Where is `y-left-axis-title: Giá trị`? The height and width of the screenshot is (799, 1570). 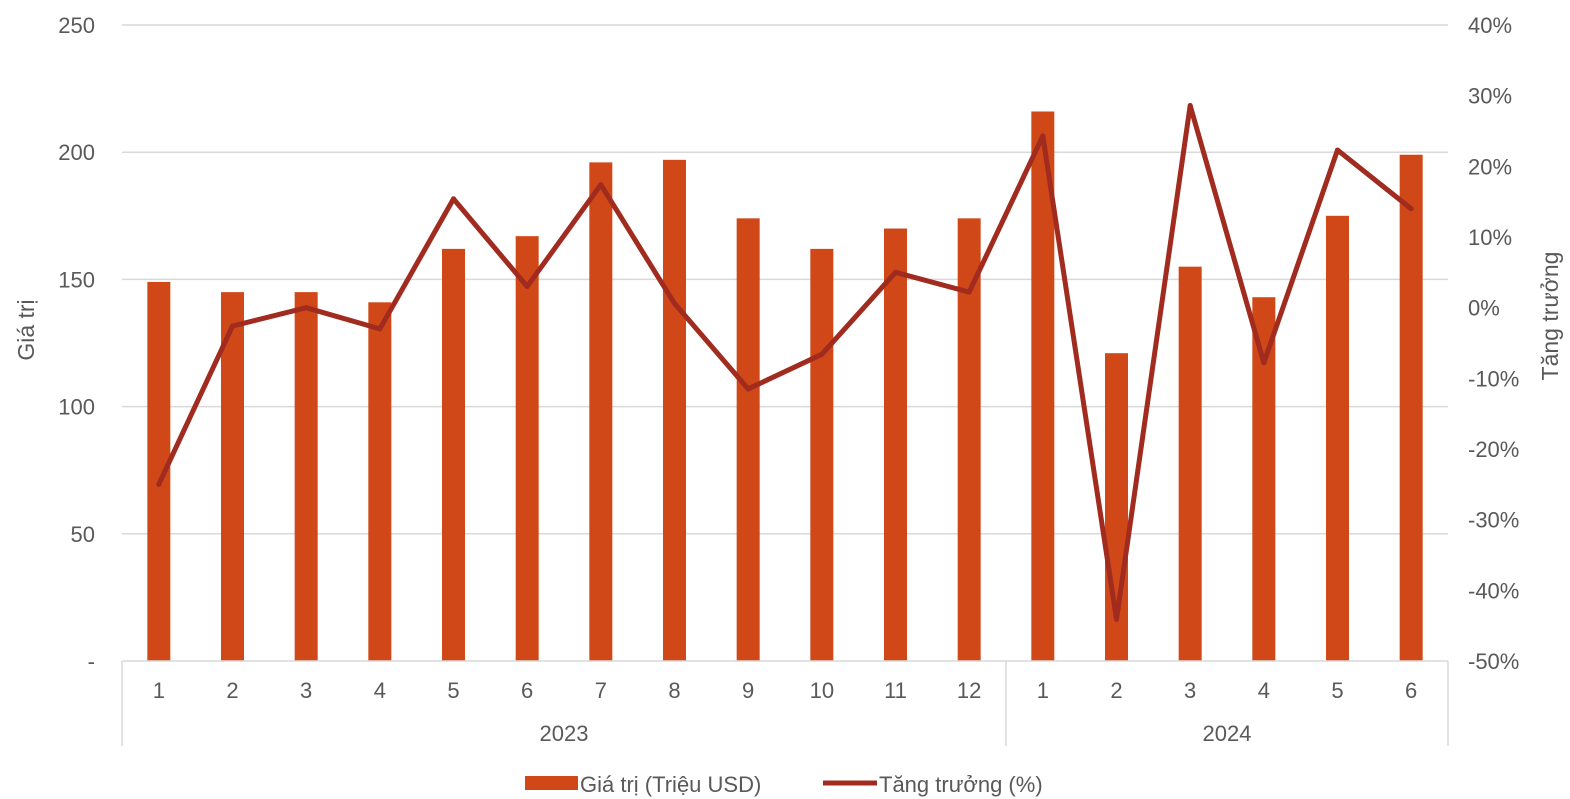 y-left-axis-title: Giá trị is located at coordinates (26, 329).